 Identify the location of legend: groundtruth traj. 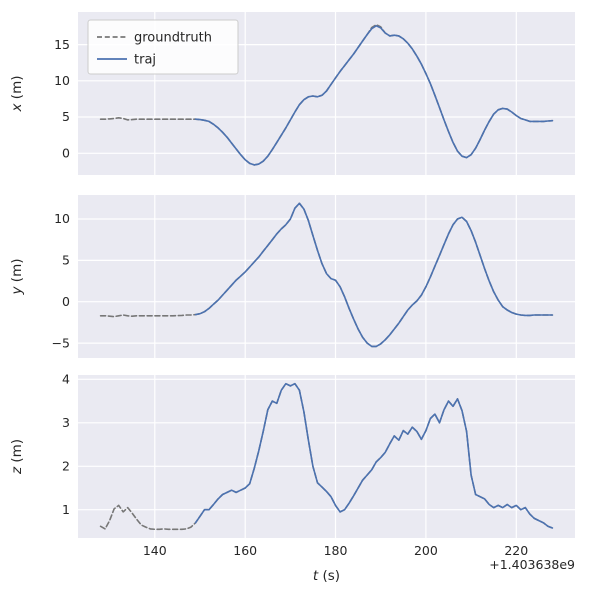
(163, 47).